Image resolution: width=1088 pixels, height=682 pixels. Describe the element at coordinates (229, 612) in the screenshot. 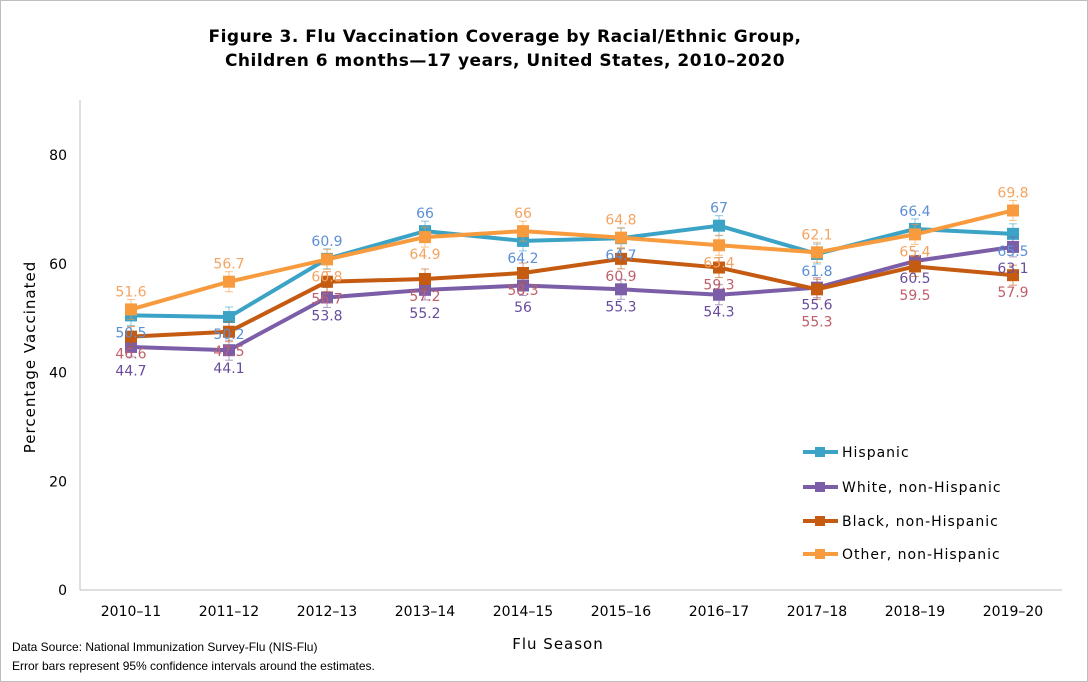

I see `x-tick-label: 2011–12` at that location.